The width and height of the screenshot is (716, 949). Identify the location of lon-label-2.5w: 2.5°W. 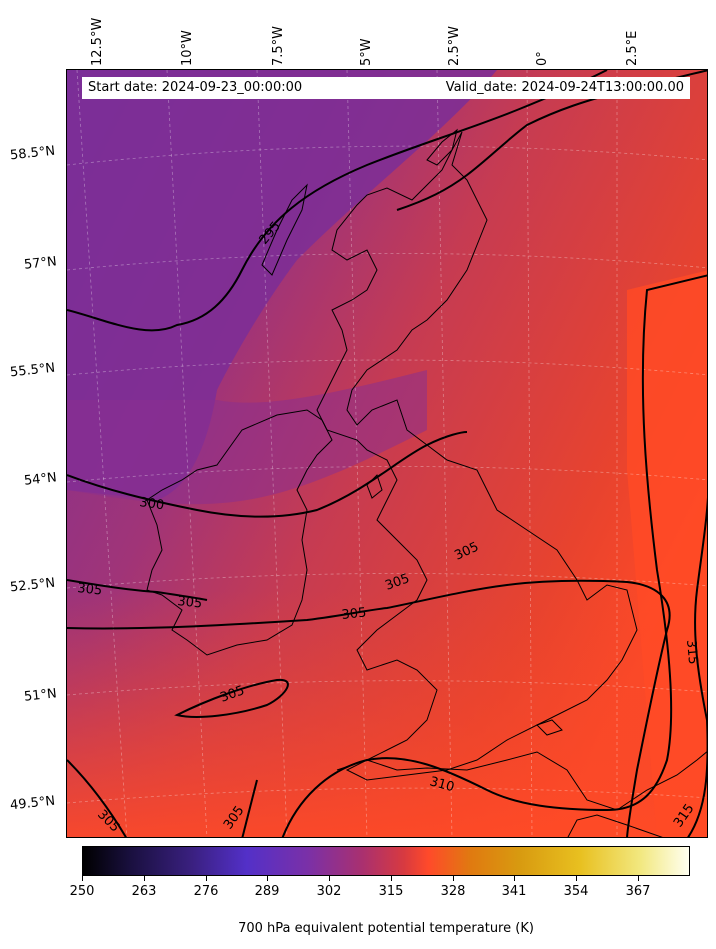
(454, 45).